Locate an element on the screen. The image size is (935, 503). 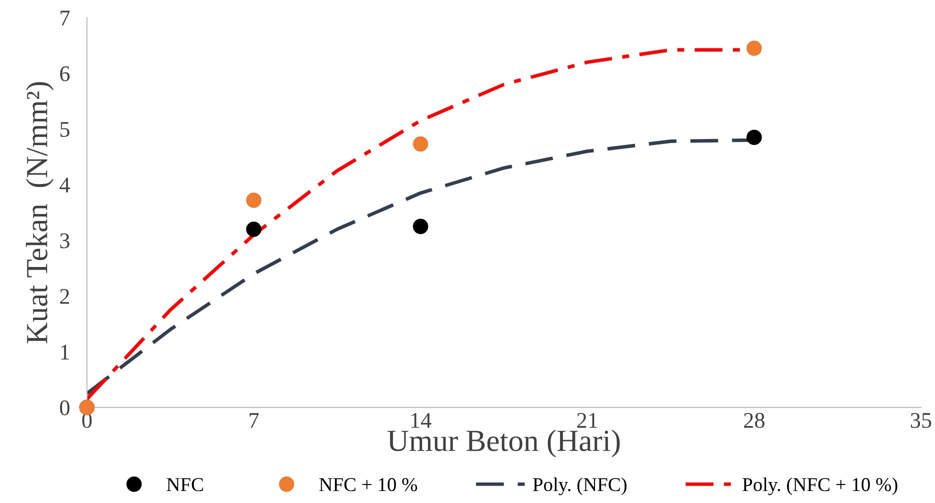
y-tick-label: 2 is located at coordinates (65, 296).